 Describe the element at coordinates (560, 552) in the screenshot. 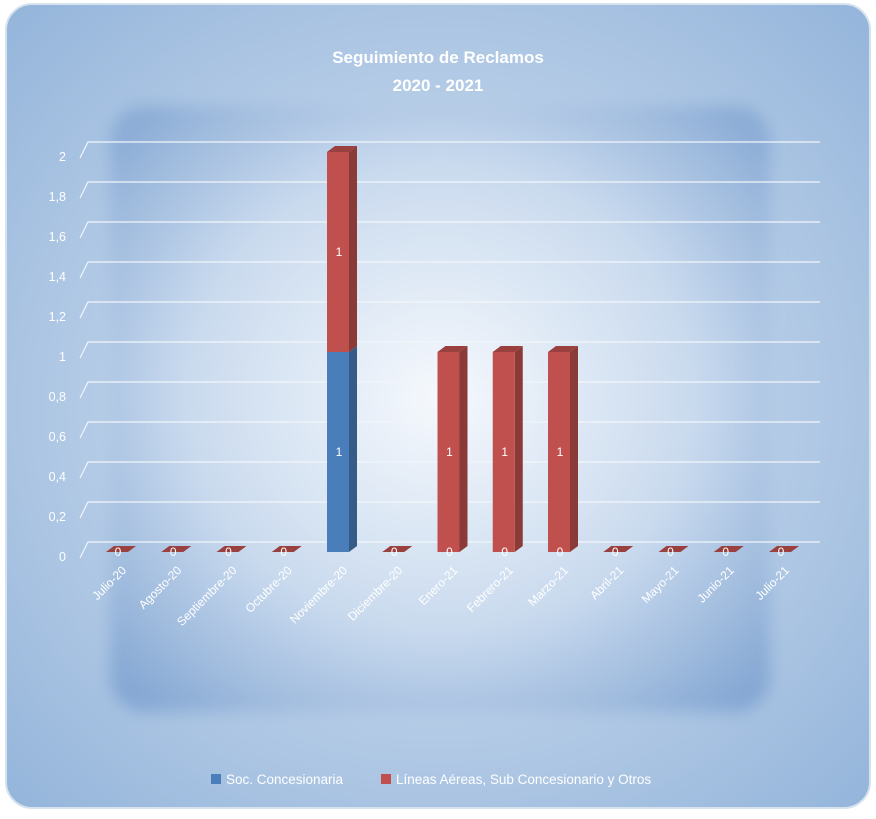

I see `data-label-marzo-21-series-1: 0` at that location.